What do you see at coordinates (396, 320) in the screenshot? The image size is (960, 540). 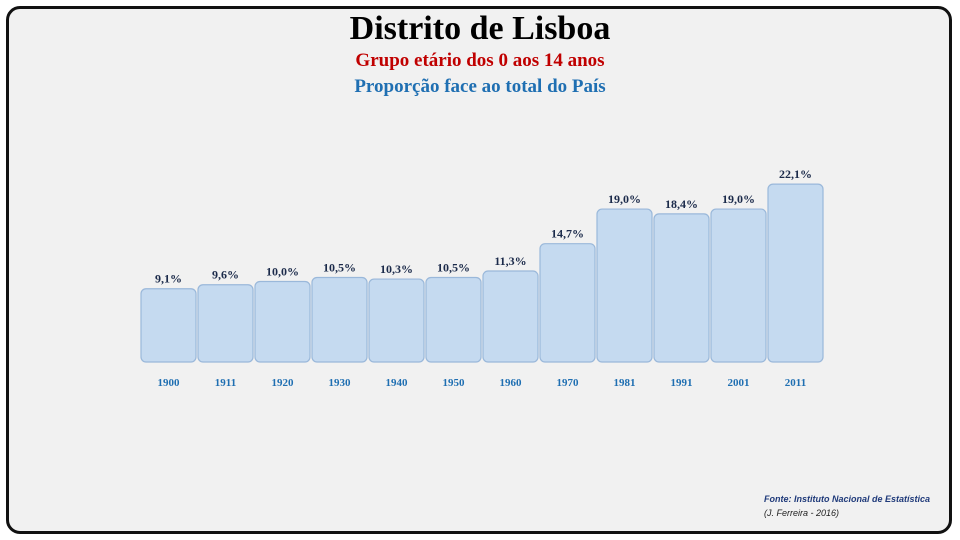 I see `bar-1940` at bounding box center [396, 320].